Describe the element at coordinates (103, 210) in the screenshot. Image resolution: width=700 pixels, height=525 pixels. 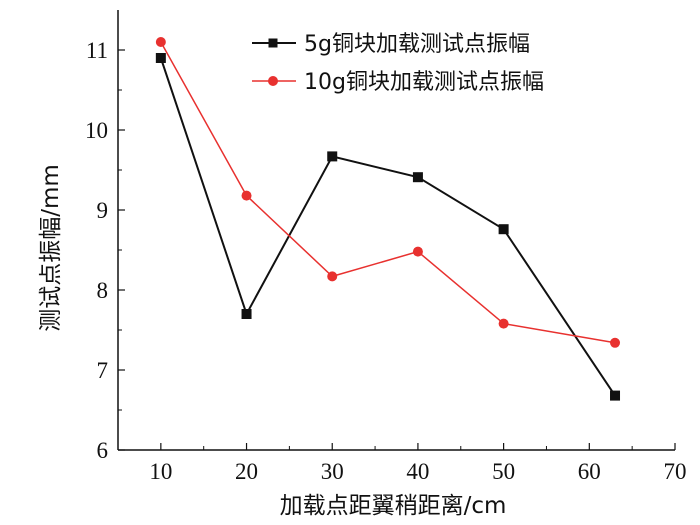
I see `y-tick-label: 9` at that location.